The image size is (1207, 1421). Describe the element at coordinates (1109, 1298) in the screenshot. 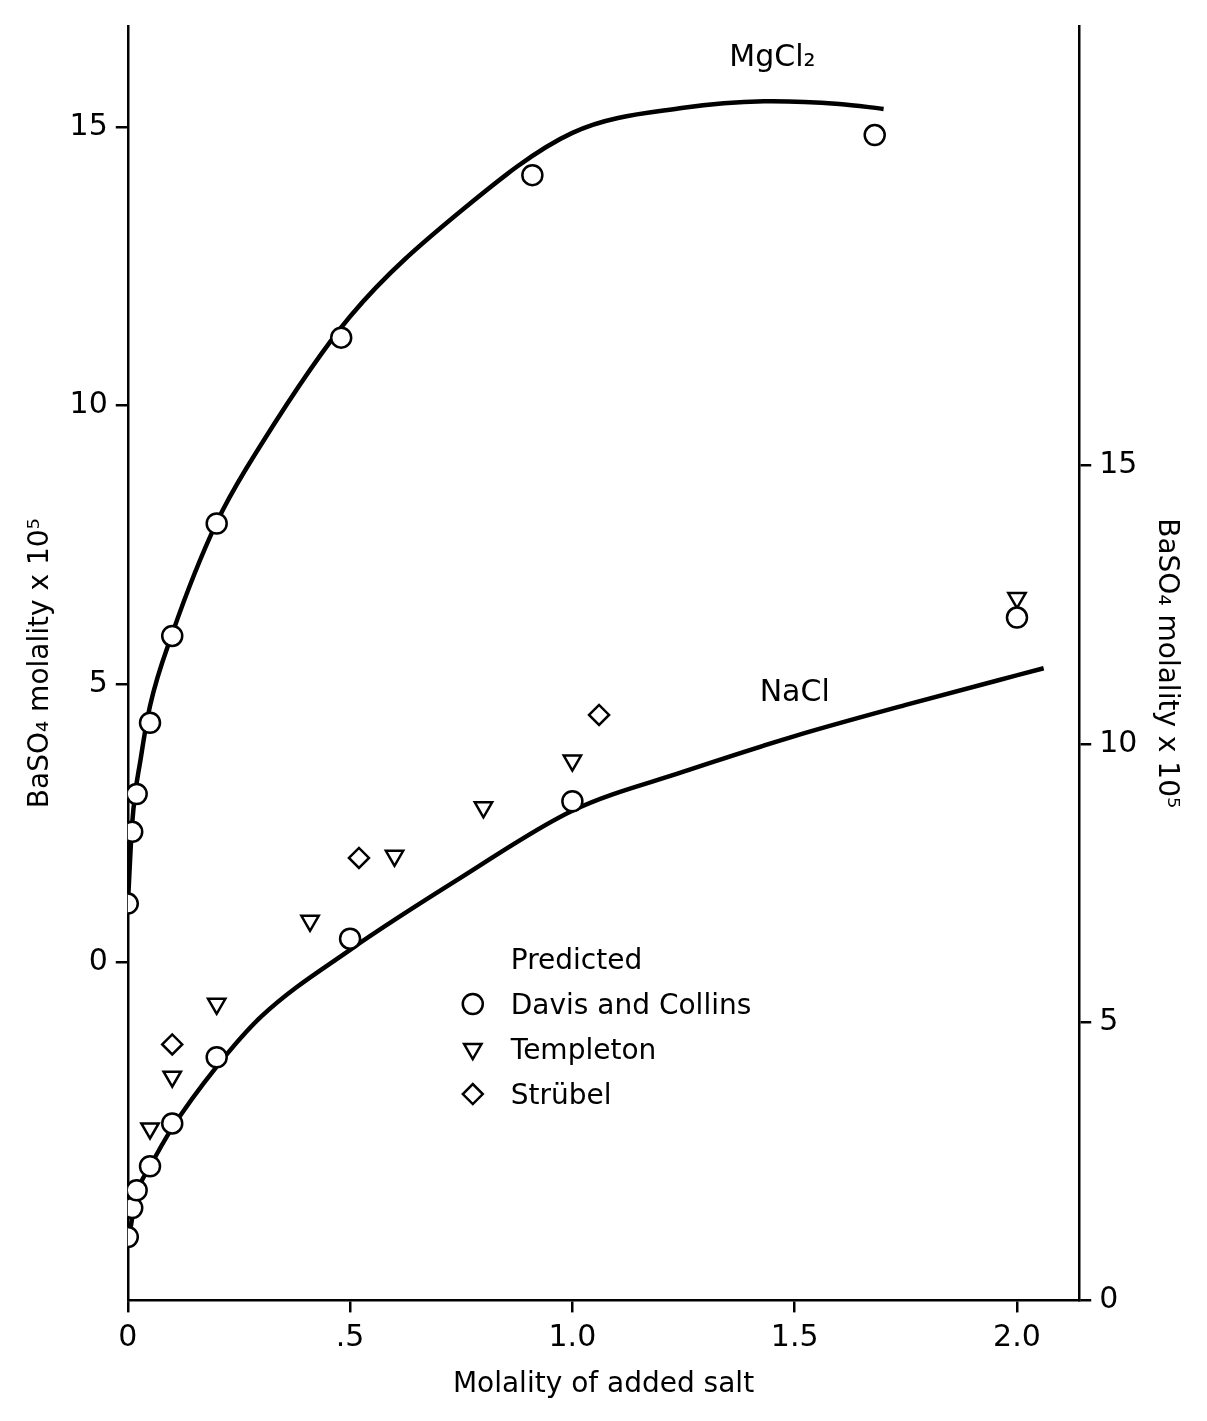

I see `y2-tick-label: 0` at that location.